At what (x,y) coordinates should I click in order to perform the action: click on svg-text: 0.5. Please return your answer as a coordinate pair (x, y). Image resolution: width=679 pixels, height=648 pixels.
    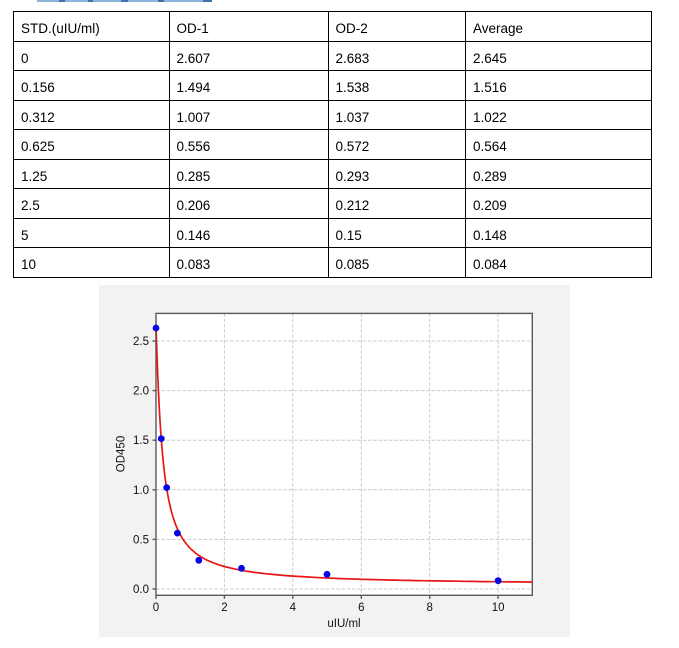
    Looking at the image, I should click on (141, 540).